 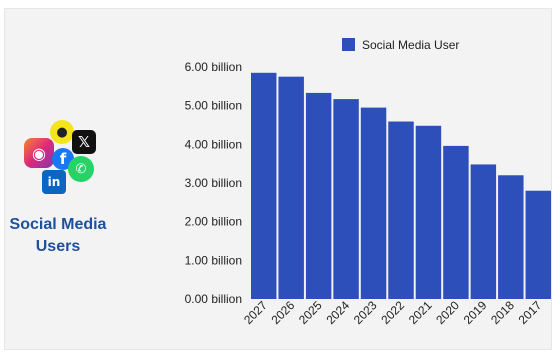 I want to click on chart-legend: Social Media User, so click(x=400, y=45).